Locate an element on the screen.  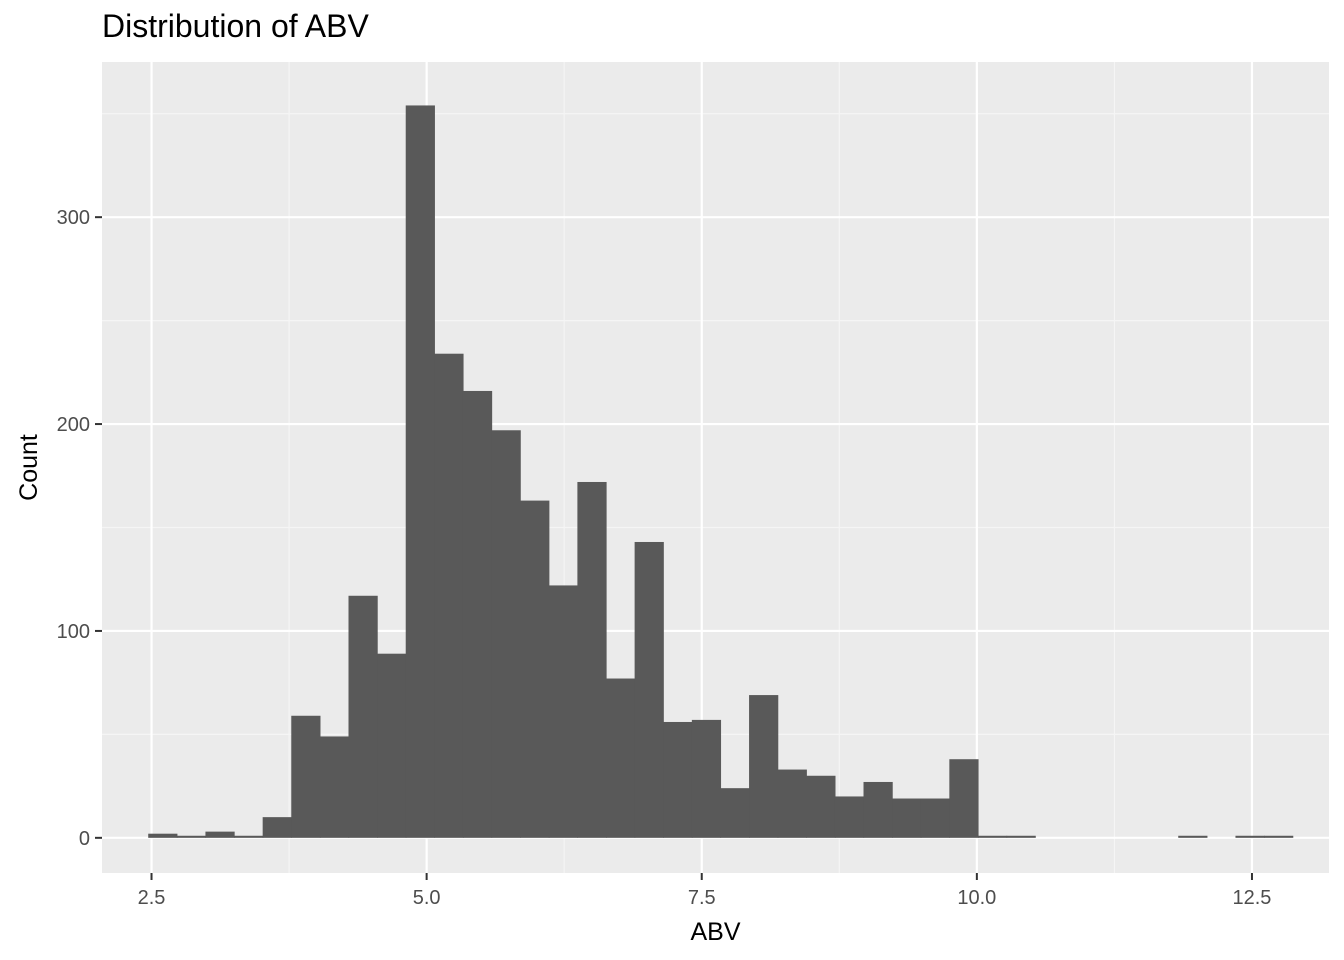
y-tick-label: 200 is located at coordinates (73, 425).